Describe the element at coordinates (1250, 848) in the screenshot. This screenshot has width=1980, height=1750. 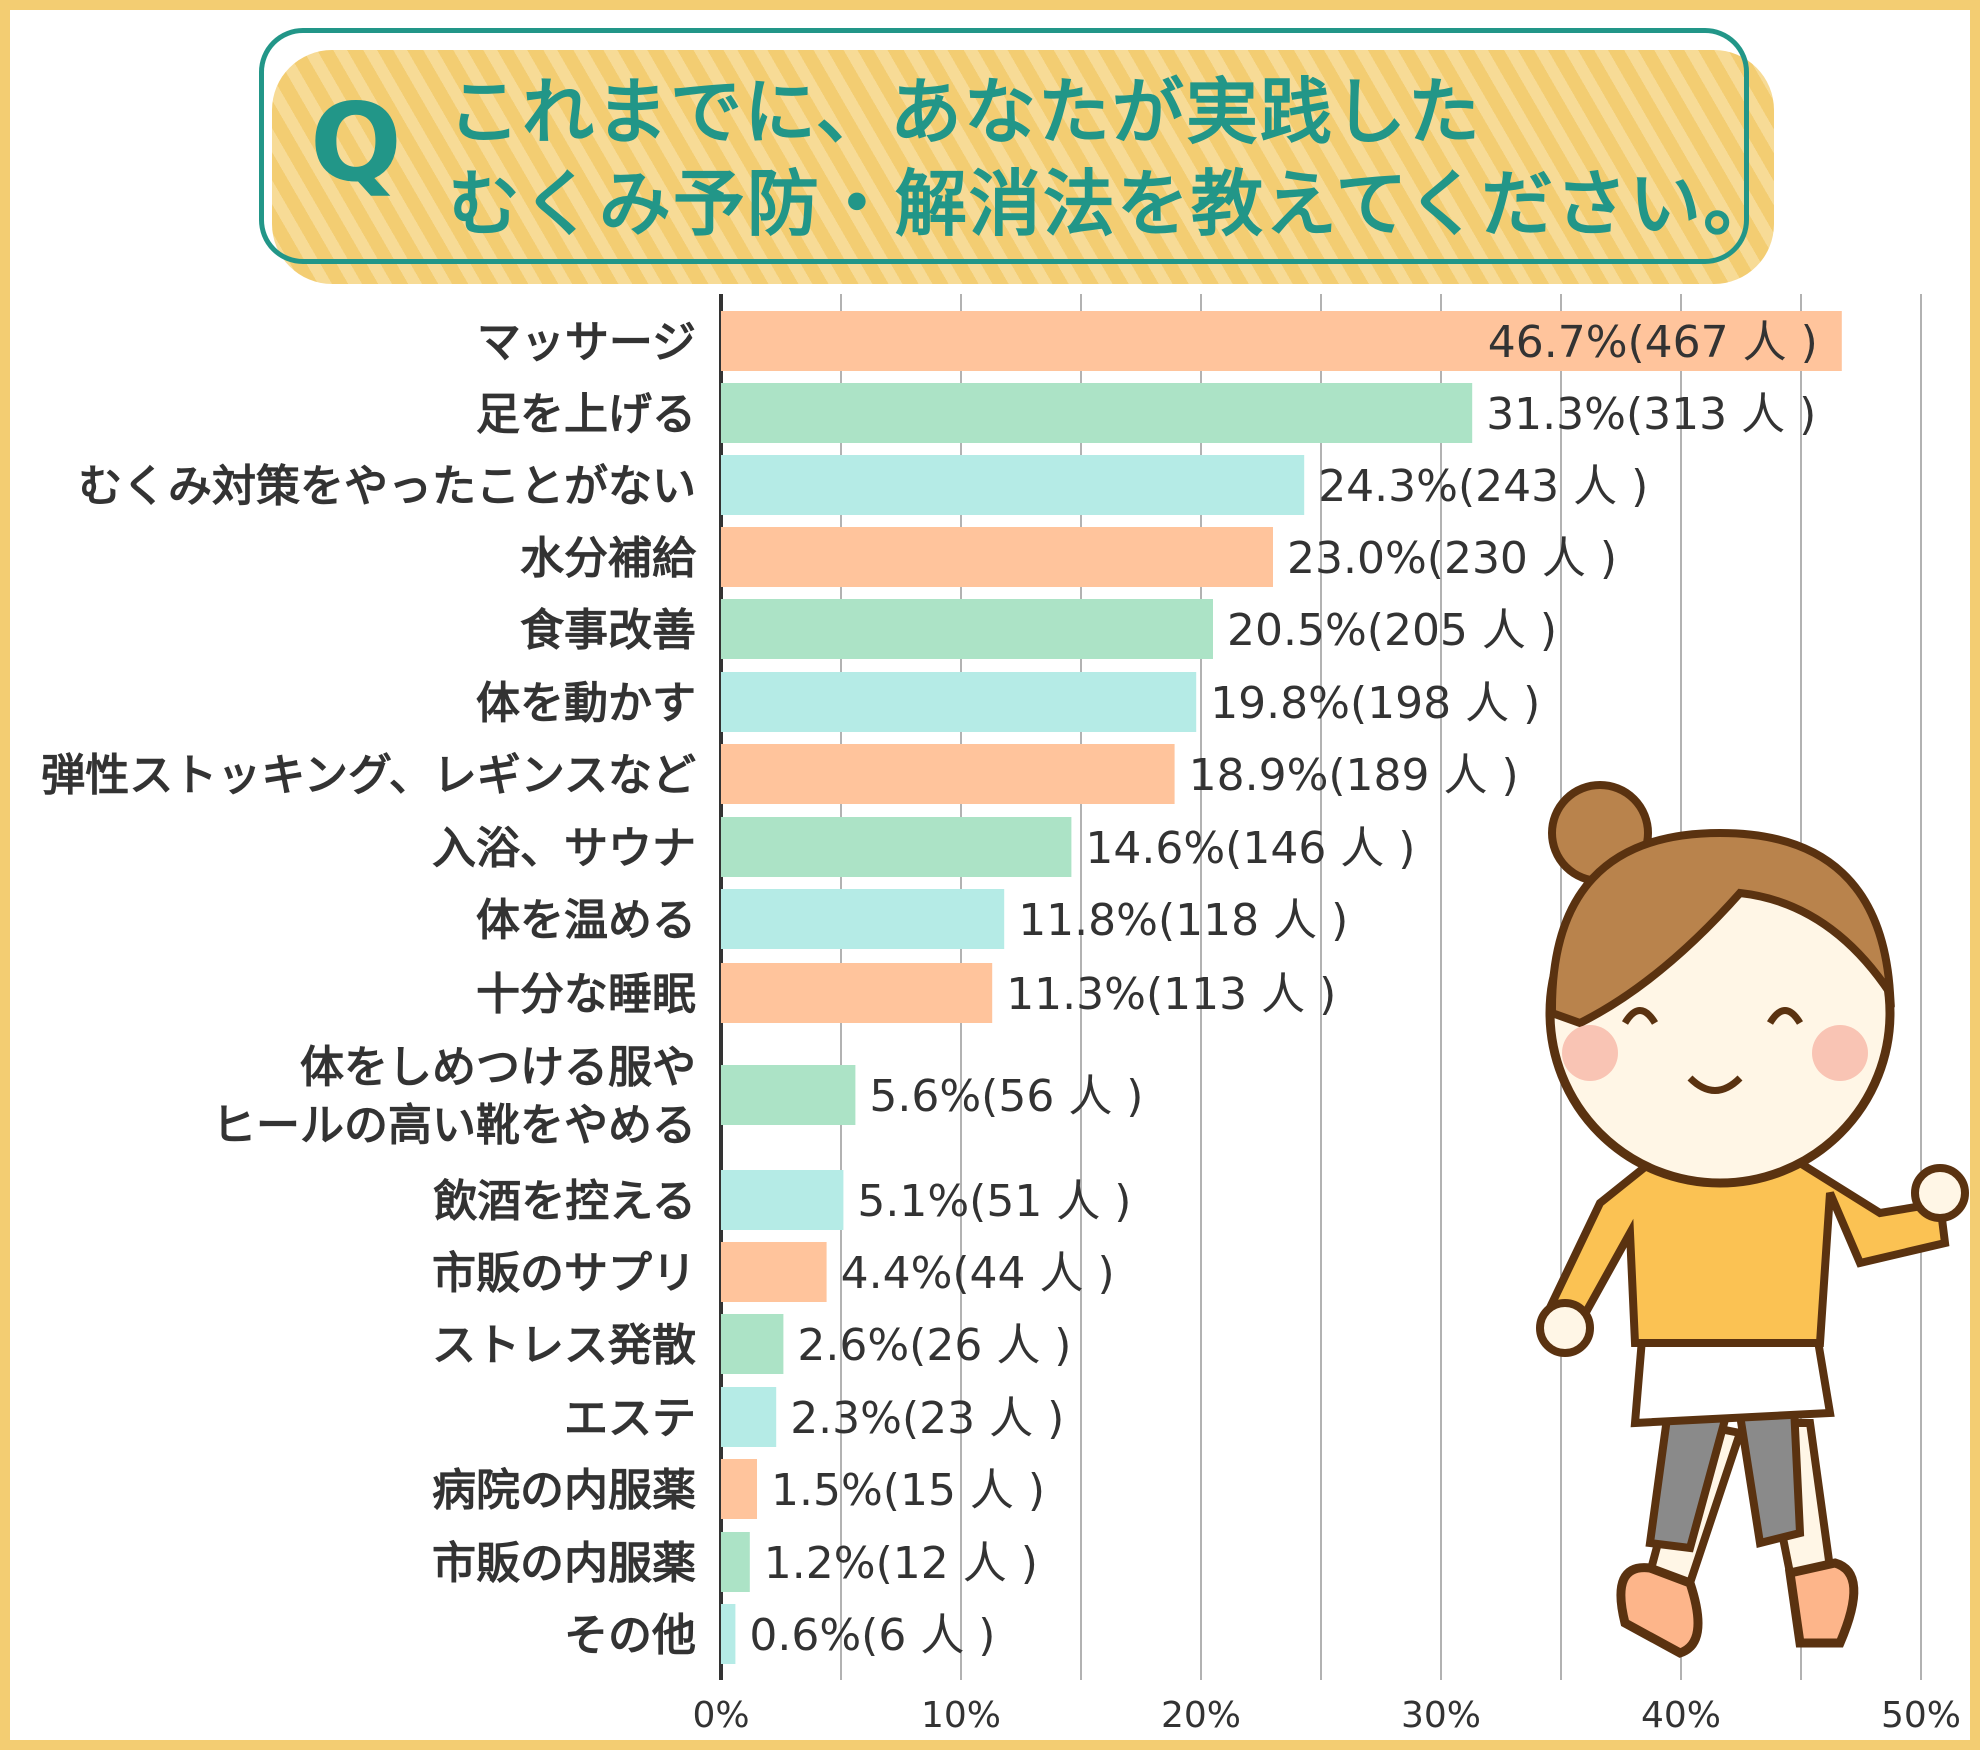
I see `value-label: 14.6%(146 人 )` at that location.